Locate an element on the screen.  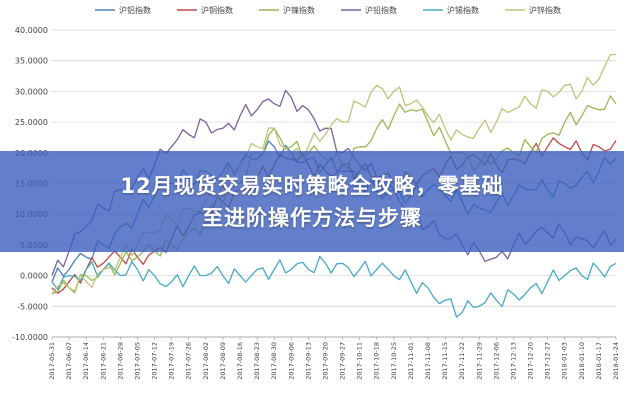
x-tick-label: 2017-07-12 is located at coordinates (155, 361).